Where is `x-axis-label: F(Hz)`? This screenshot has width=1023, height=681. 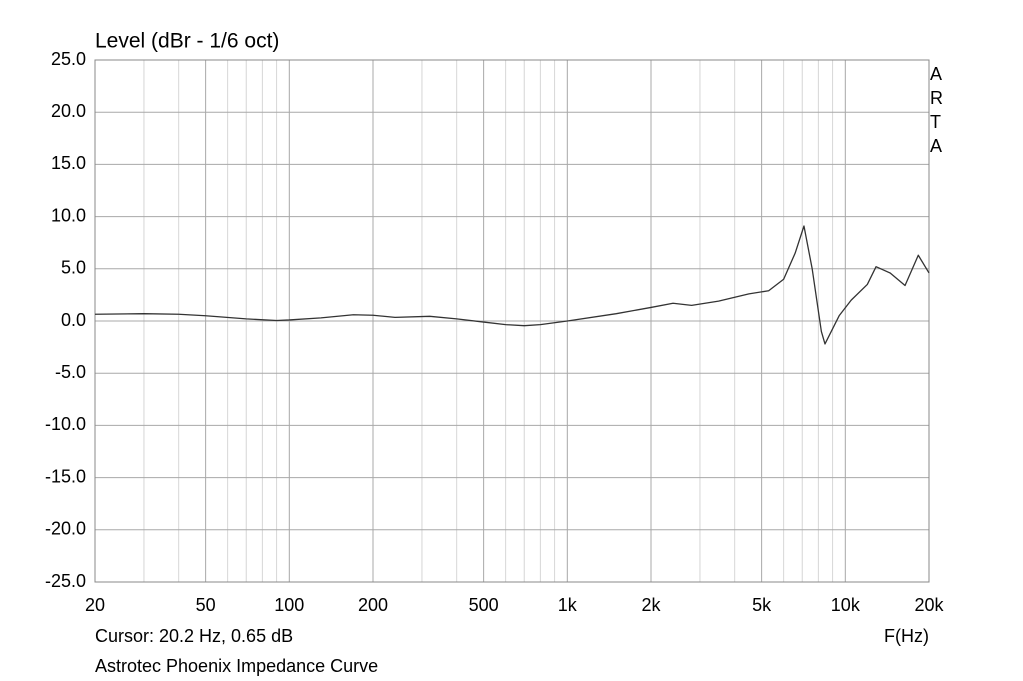
x-axis-label: F(Hz) is located at coordinates (906, 636).